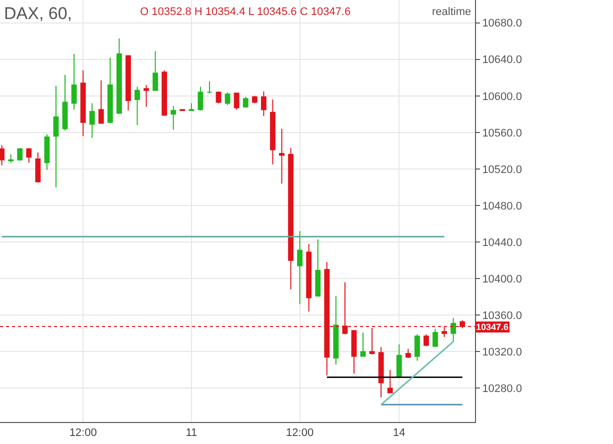 The image size is (613, 444). What do you see at coordinates (502, 170) in the screenshot?
I see `y-tick-label: 10520.0` at bounding box center [502, 170].